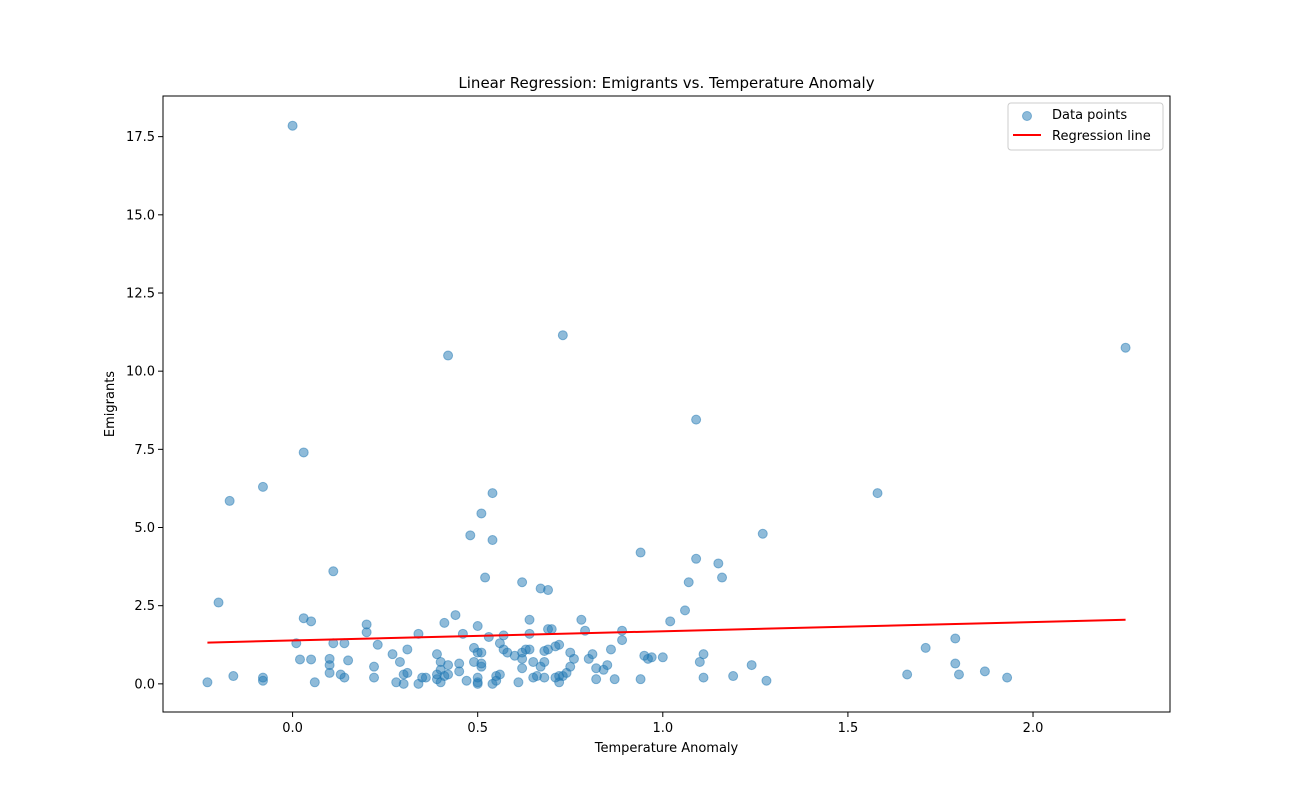  Describe the element at coordinates (144, 684) in the screenshot. I see `y-tick-label: 0.0` at that location.